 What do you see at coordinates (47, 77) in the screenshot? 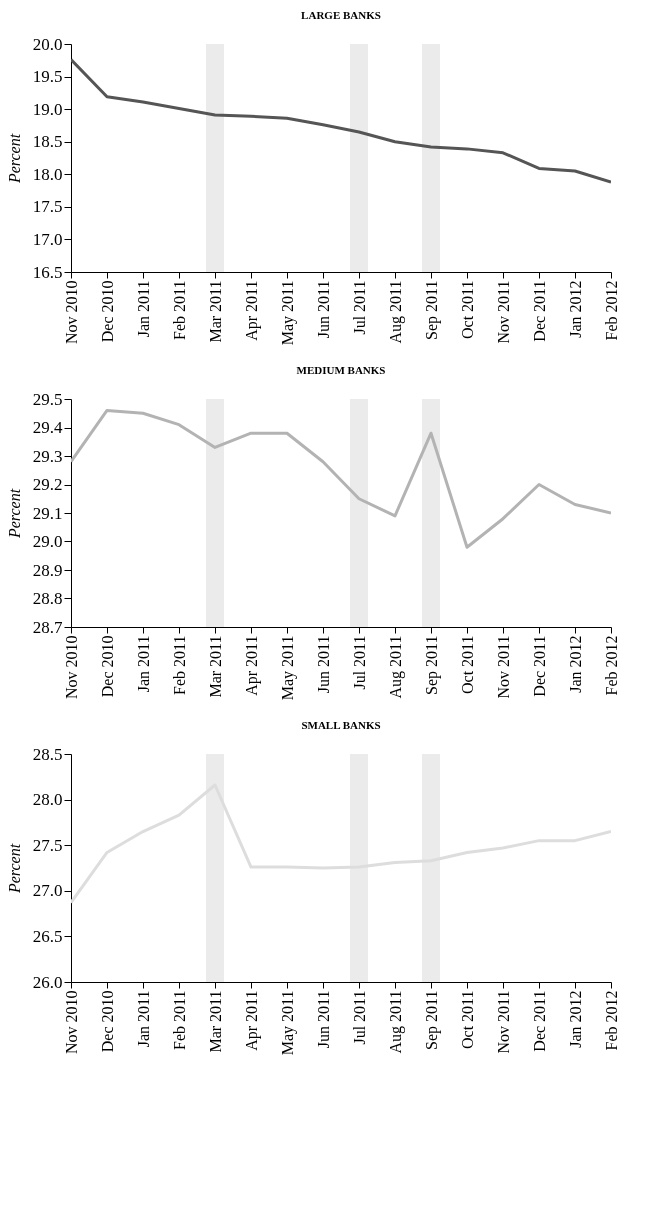
I see `y-tick-label: 19.5` at bounding box center [47, 77].